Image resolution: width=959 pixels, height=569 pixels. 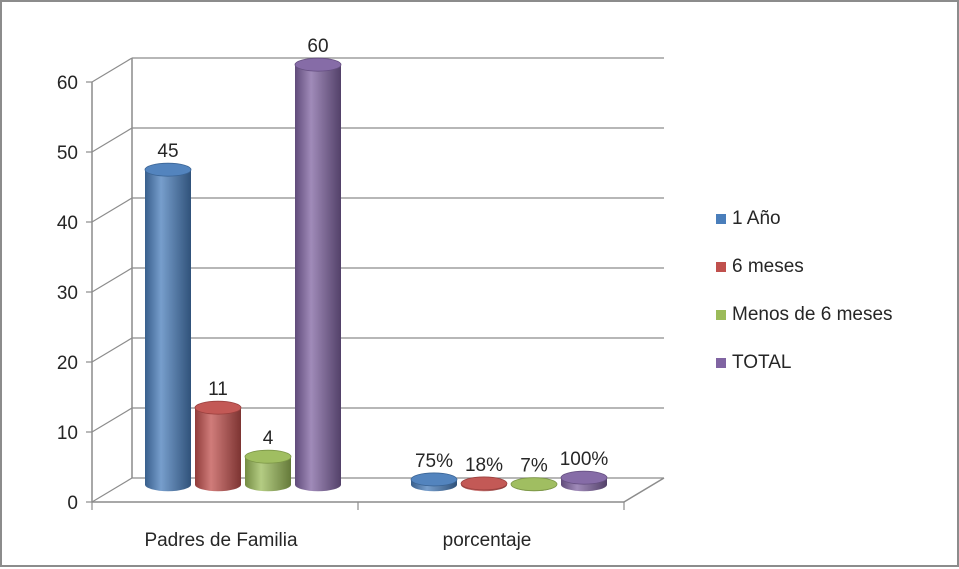 I want to click on legend-item-1-ano: 1 Año, so click(x=748, y=218).